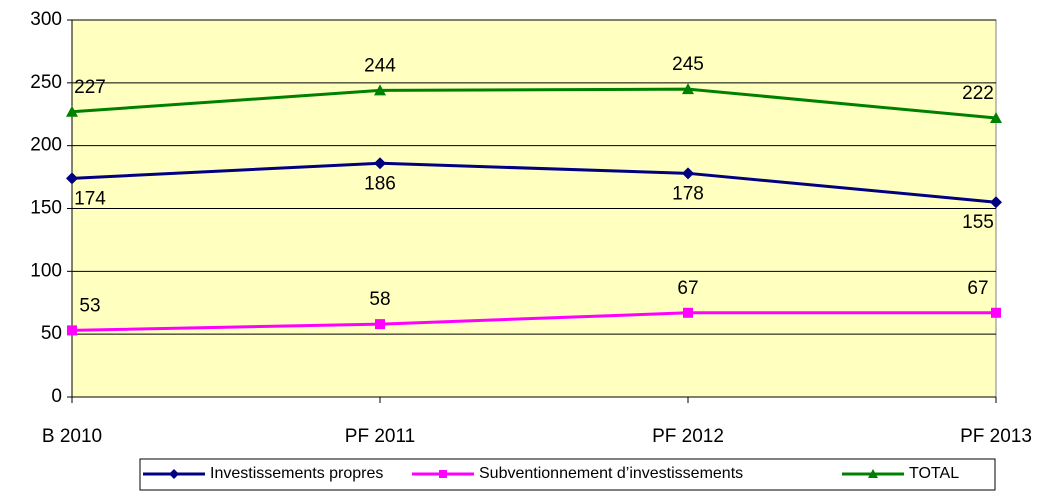 The height and width of the screenshot is (497, 1047). What do you see at coordinates (46, 19) in the screenshot?
I see `y-tick-label: 300` at bounding box center [46, 19].